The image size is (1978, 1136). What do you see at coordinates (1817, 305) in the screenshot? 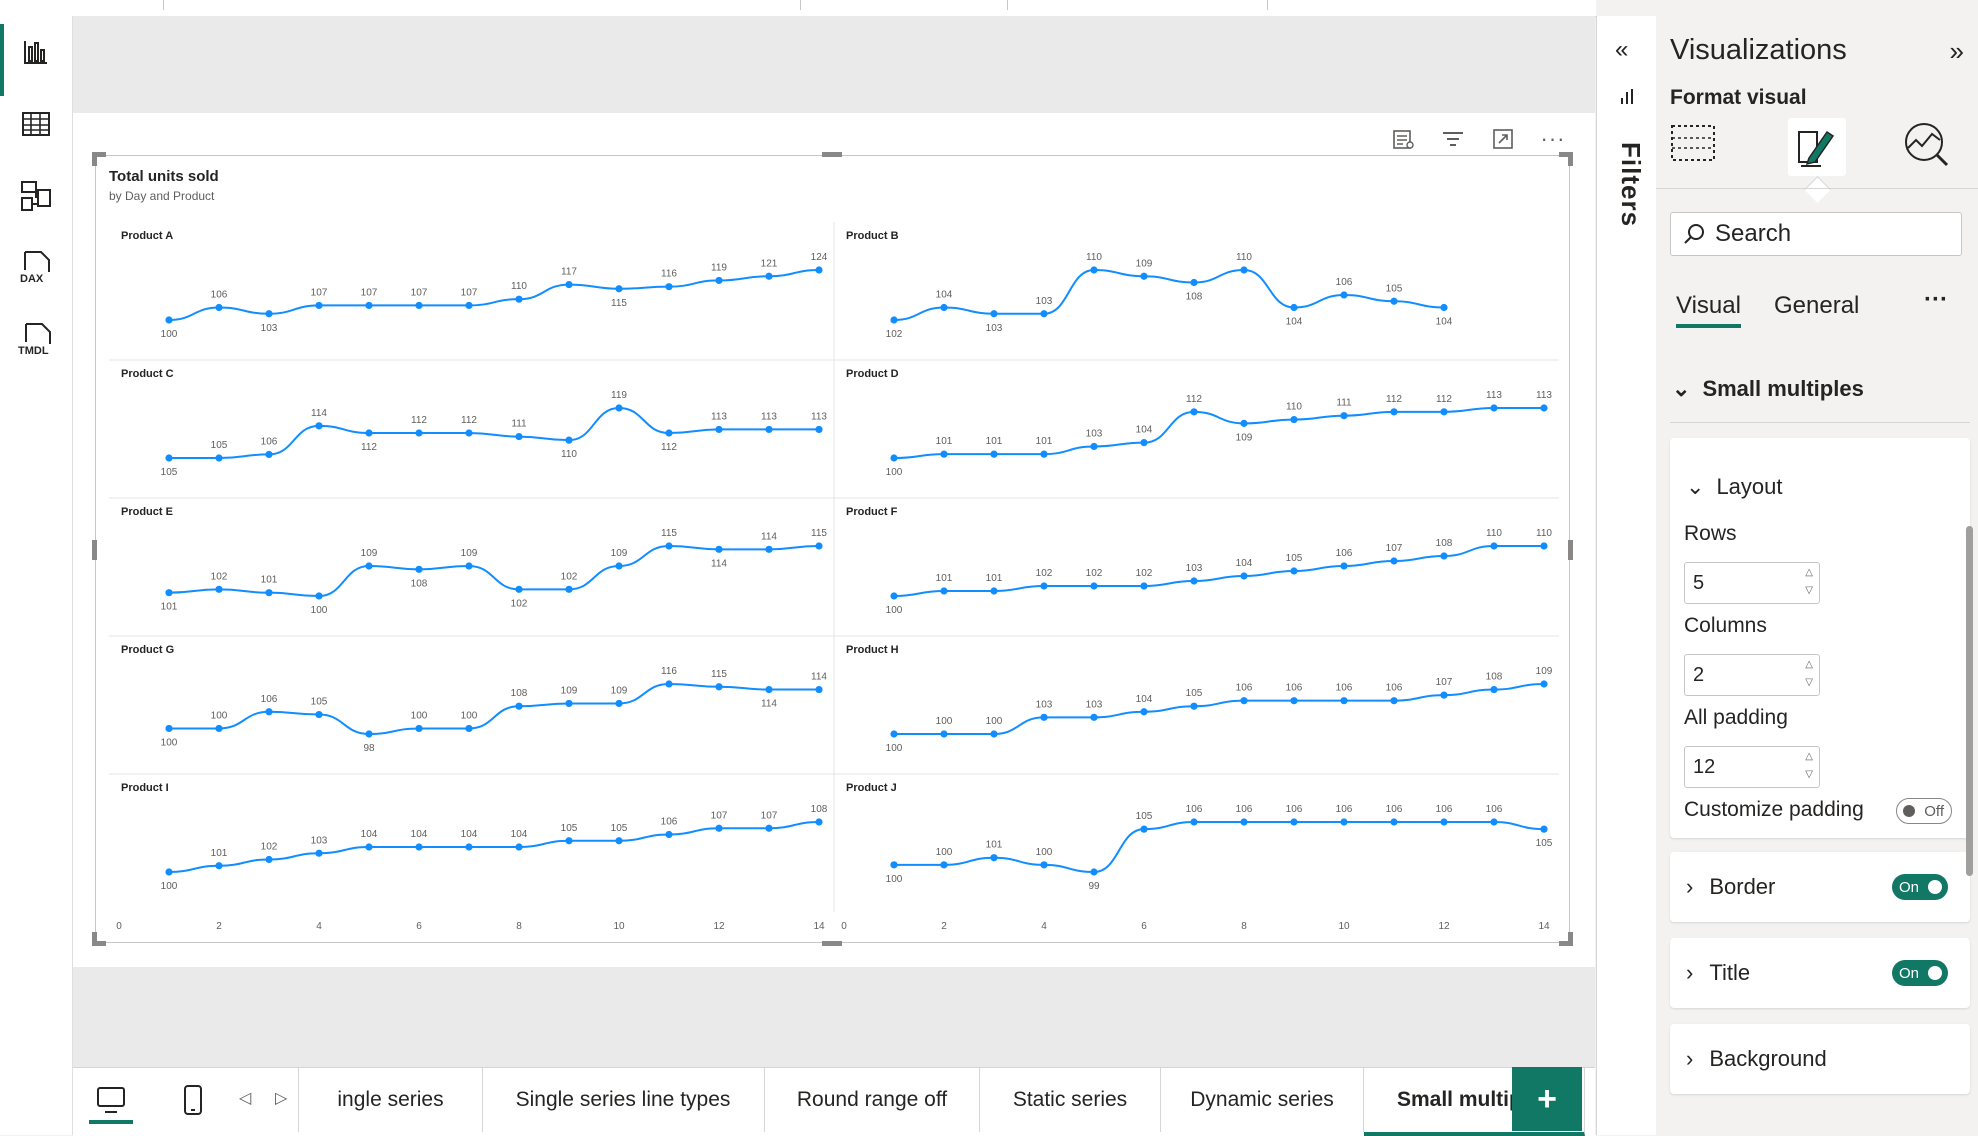
I see `tab-general: General` at bounding box center [1817, 305].